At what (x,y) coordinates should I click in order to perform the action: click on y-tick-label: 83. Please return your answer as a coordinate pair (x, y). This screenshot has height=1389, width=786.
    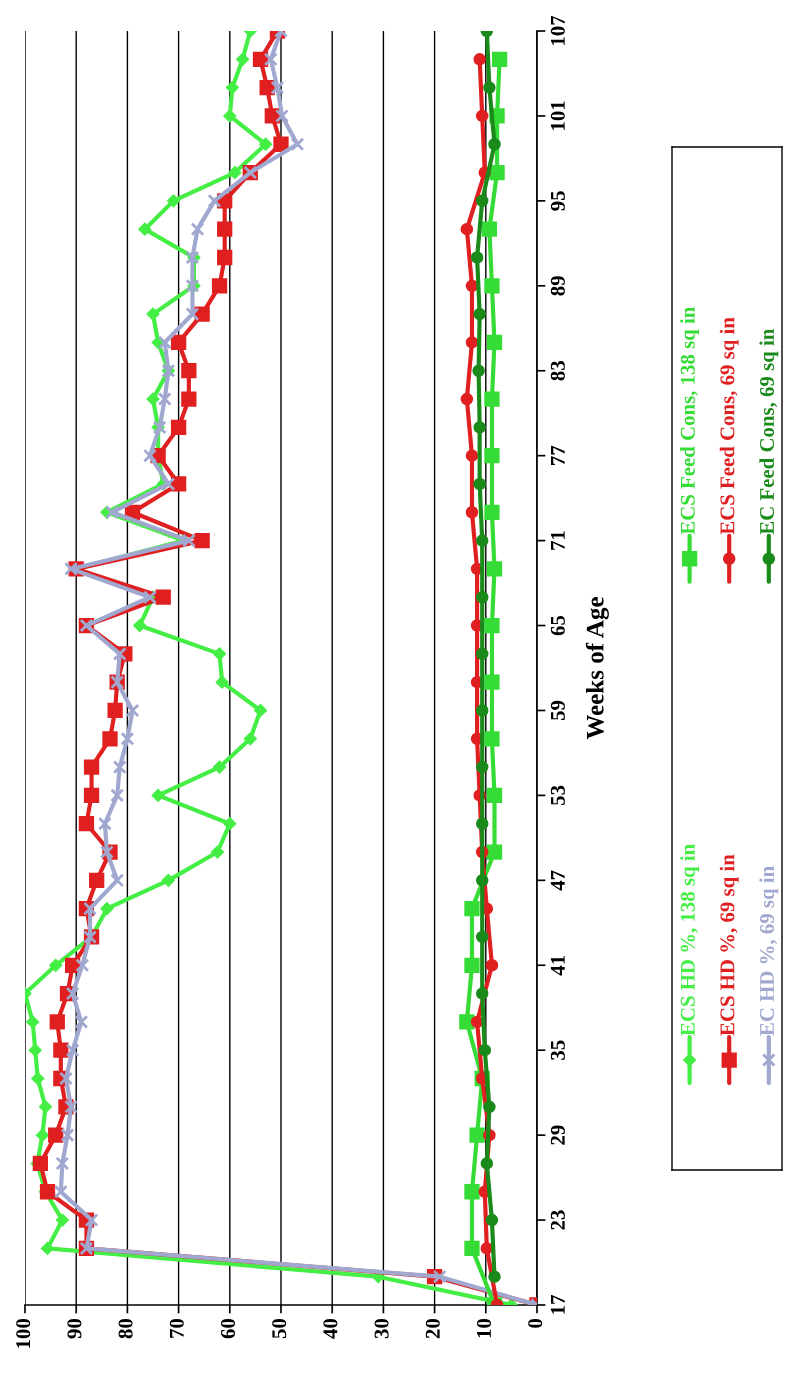
    Looking at the image, I should click on (557, 371).